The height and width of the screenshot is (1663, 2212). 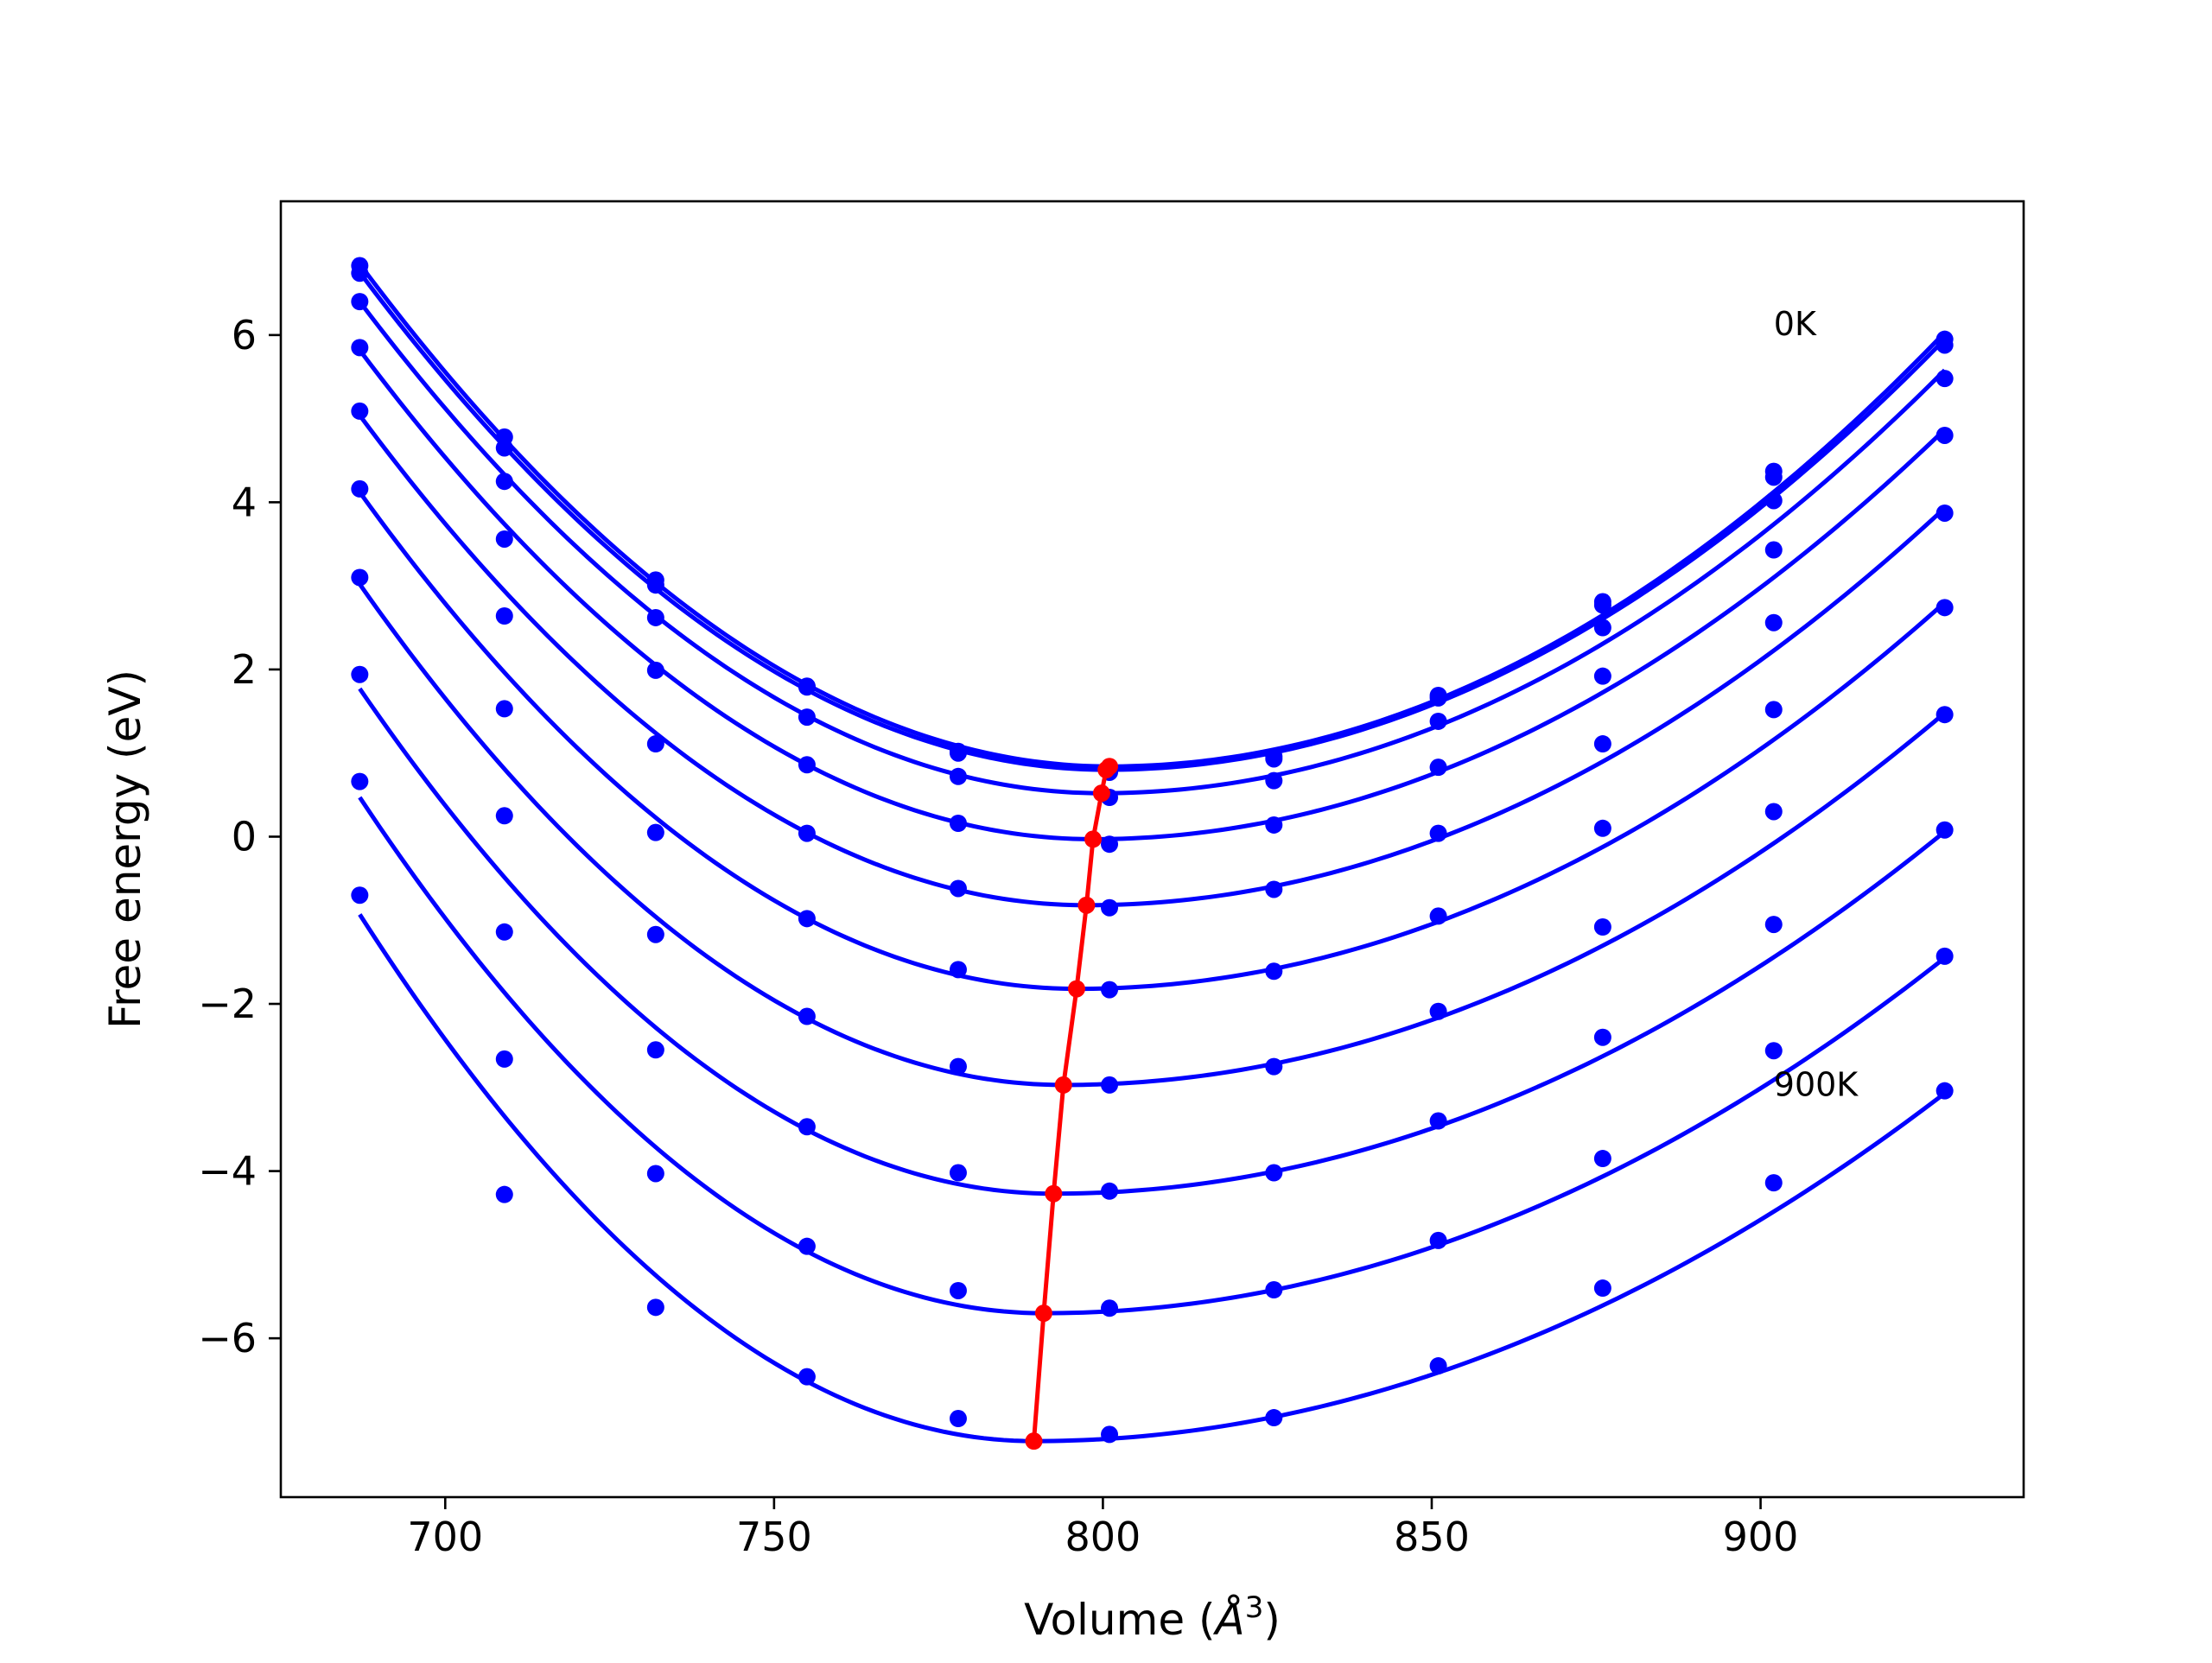 What do you see at coordinates (1272, 1620) in the screenshot?
I see `x-axis-label-close: )` at bounding box center [1272, 1620].